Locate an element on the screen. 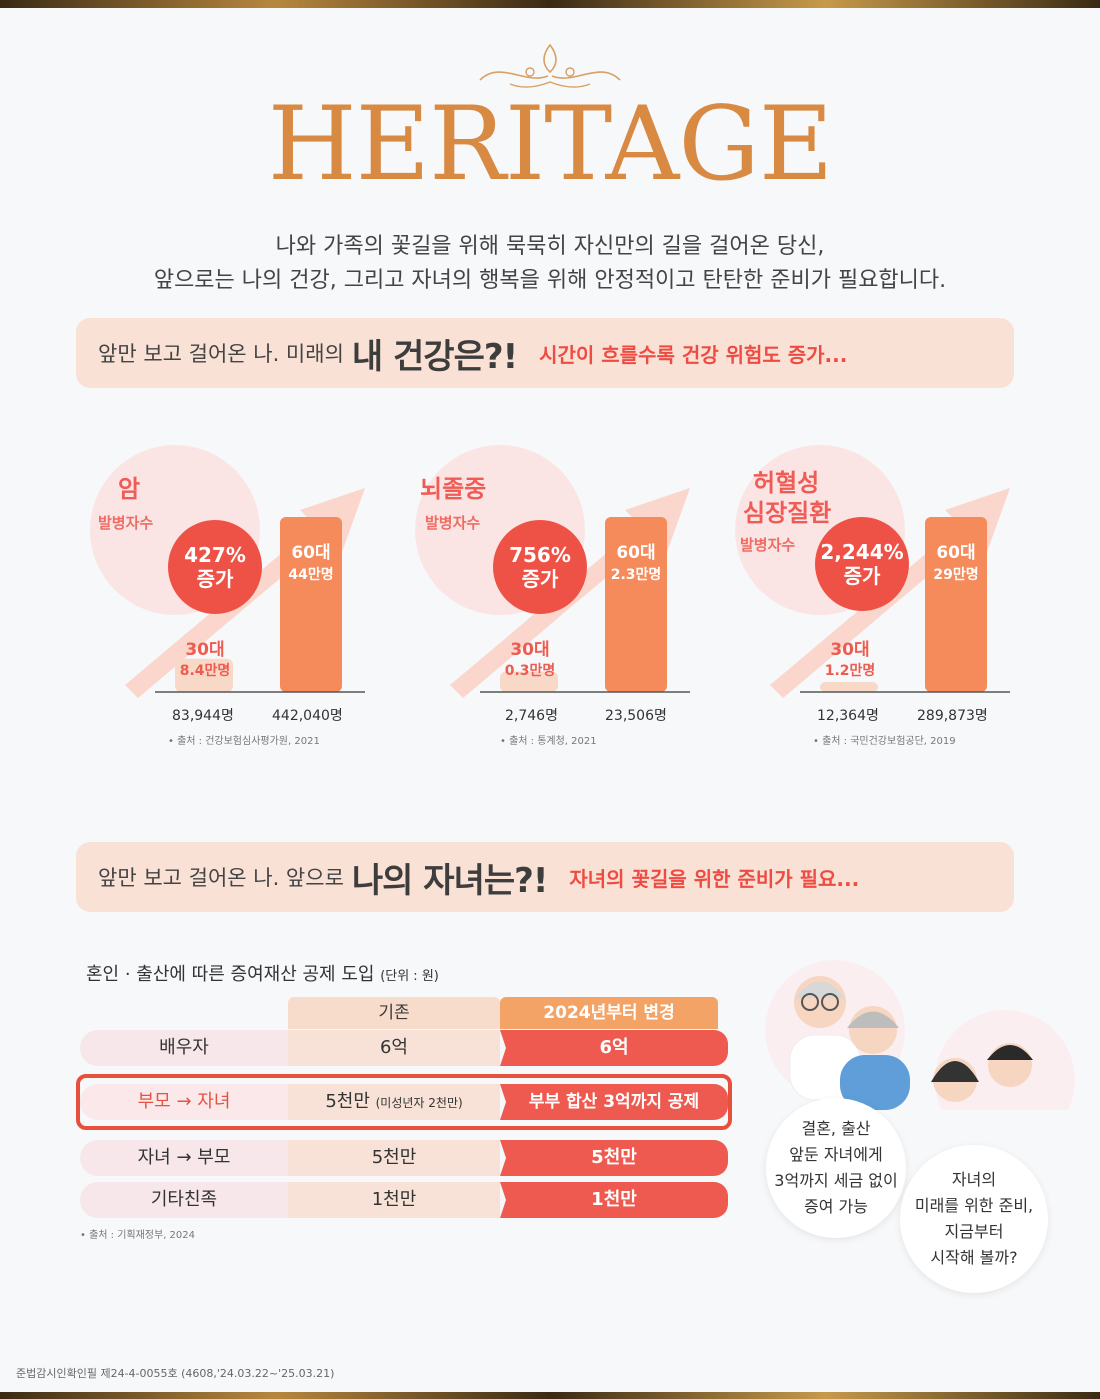 This screenshot has width=1100, height=1399. row-label: 배우자 is located at coordinates (184, 1048).